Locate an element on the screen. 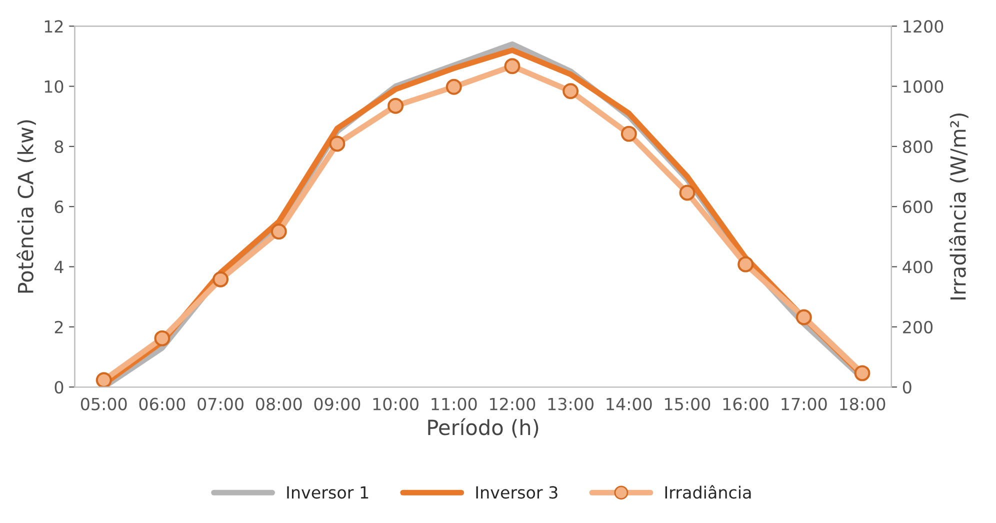  x-tick-label: 06:00 is located at coordinates (162, 404).